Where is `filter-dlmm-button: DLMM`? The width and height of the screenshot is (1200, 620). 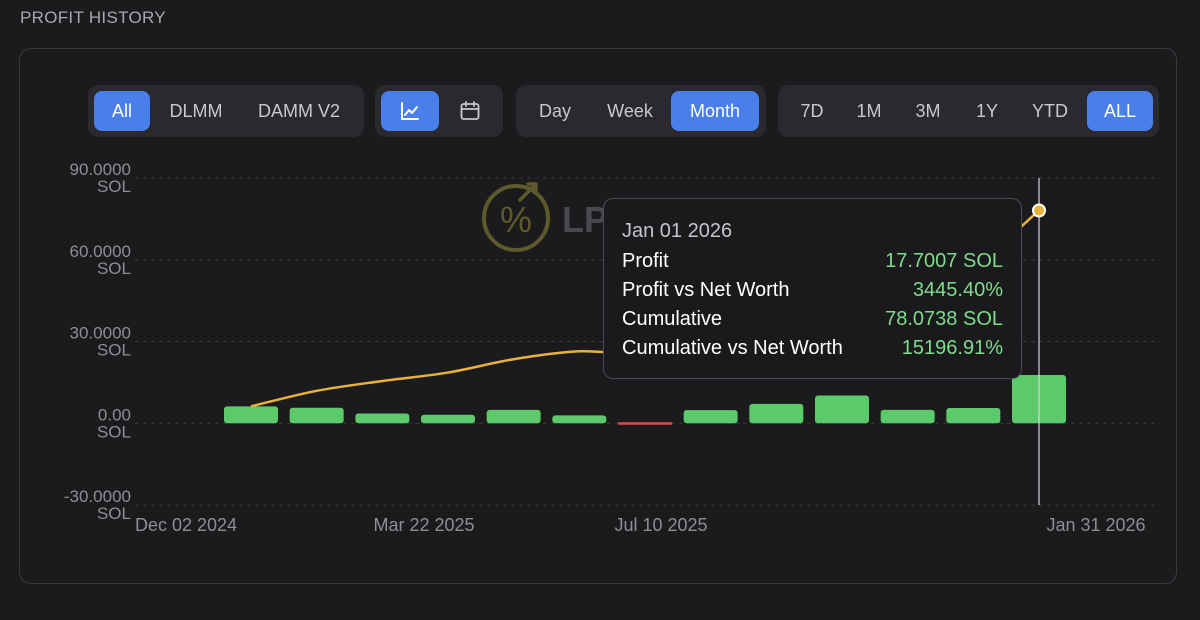
filter-dlmm-button: DLMM is located at coordinates (196, 110).